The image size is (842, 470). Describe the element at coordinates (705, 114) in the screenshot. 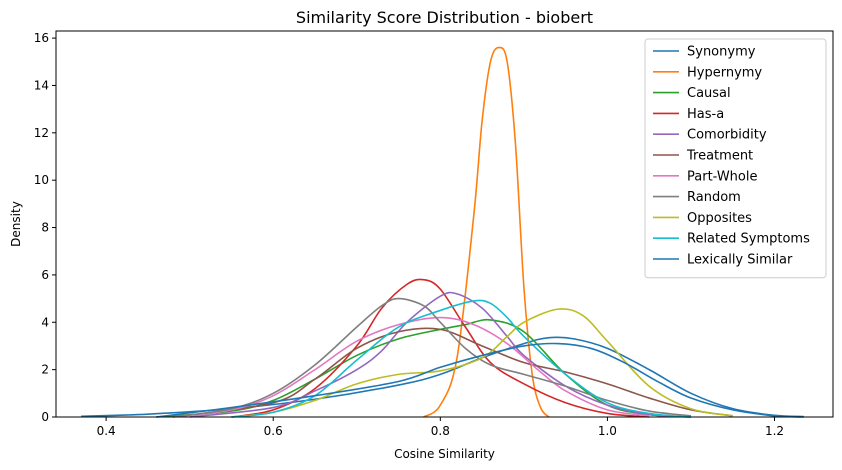

I see `legend-label: Has-a` at that location.